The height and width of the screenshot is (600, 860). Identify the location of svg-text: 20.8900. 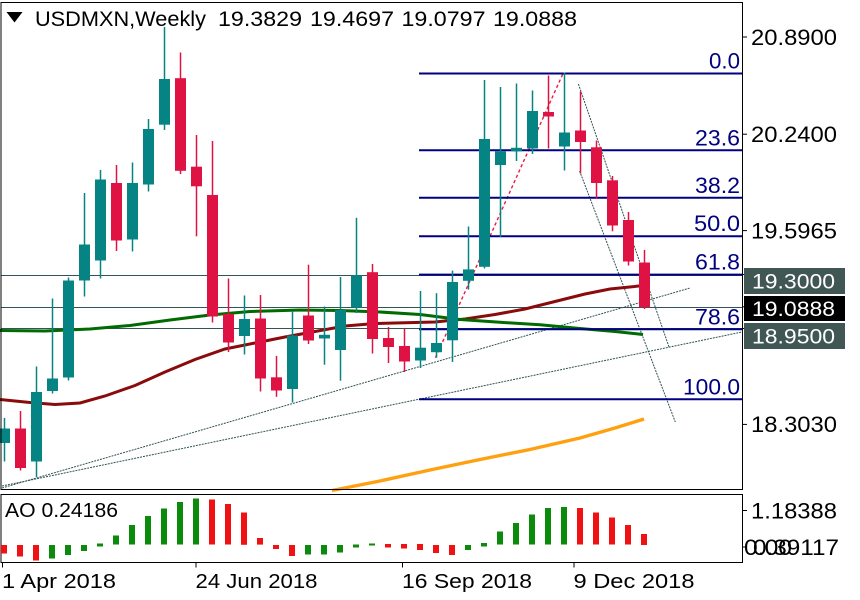
(794, 37).